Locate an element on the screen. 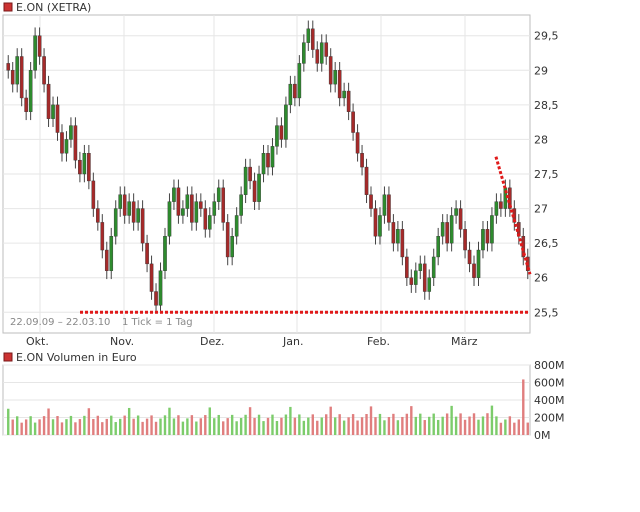 The image size is (640, 512). price-tick-label: 27,5 is located at coordinates (546, 174).